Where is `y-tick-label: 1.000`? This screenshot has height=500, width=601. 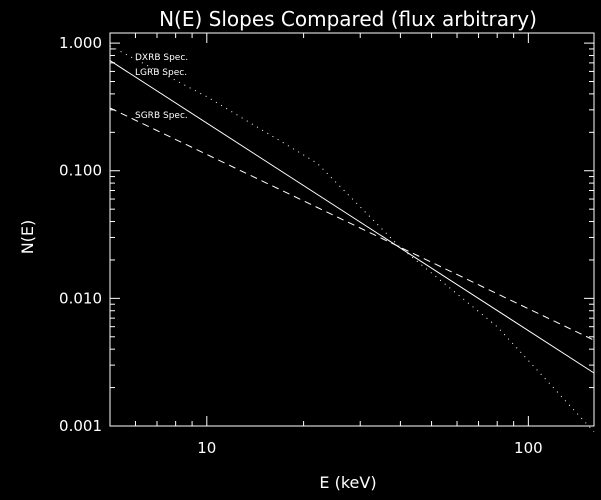
y-tick-label: 1.000 is located at coordinates (80, 43).